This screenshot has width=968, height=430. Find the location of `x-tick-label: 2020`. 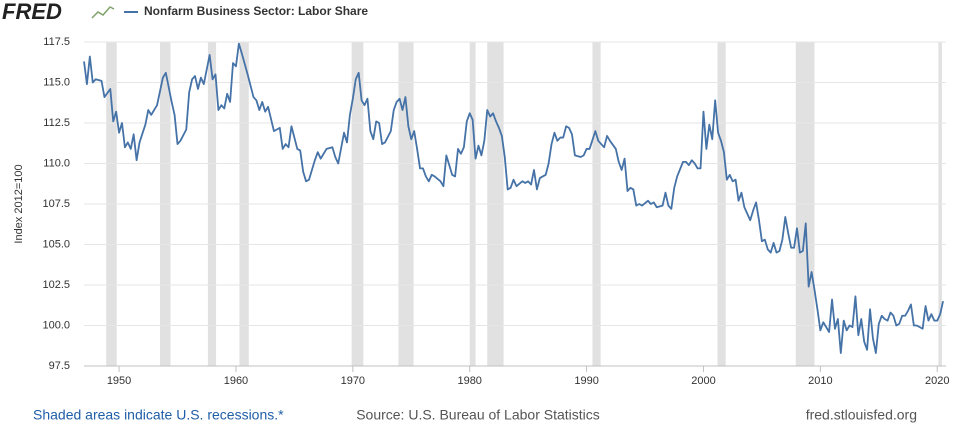

x-tick-label: 2020 is located at coordinates (937, 381).